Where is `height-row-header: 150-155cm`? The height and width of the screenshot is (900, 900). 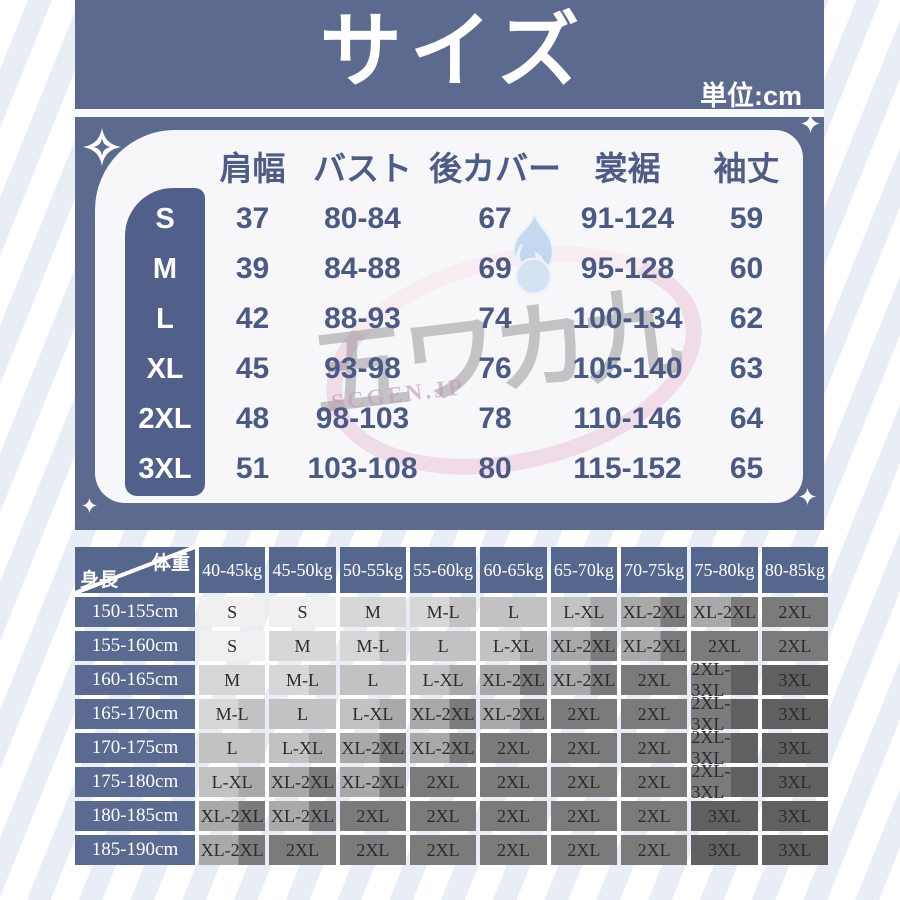 height-row-header: 150-155cm is located at coordinates (135, 612).